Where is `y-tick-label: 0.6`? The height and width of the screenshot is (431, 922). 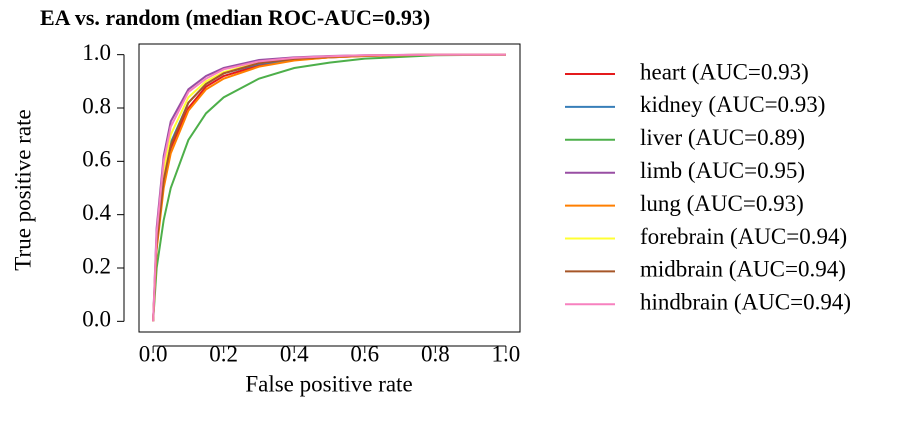
y-tick-label: 0.6 is located at coordinates (96, 159).